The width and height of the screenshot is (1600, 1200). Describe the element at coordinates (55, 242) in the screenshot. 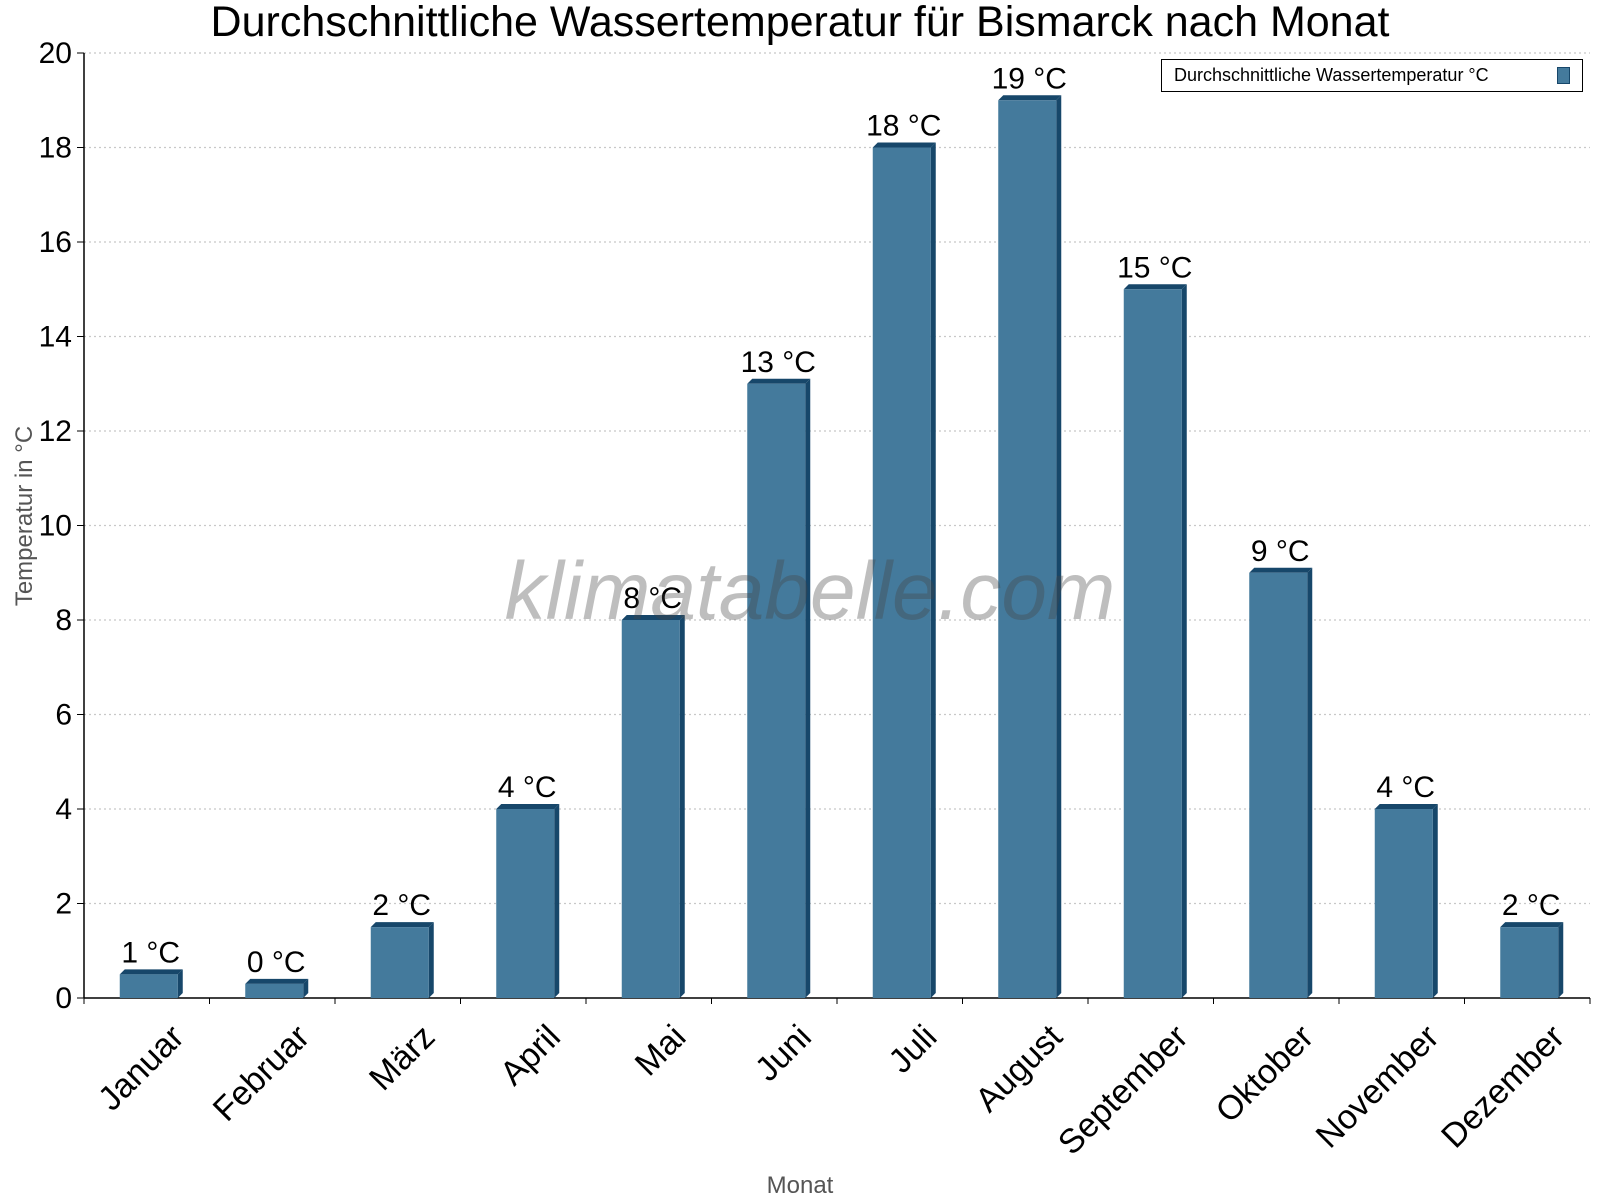

I see `y-tick-label: 16` at that location.